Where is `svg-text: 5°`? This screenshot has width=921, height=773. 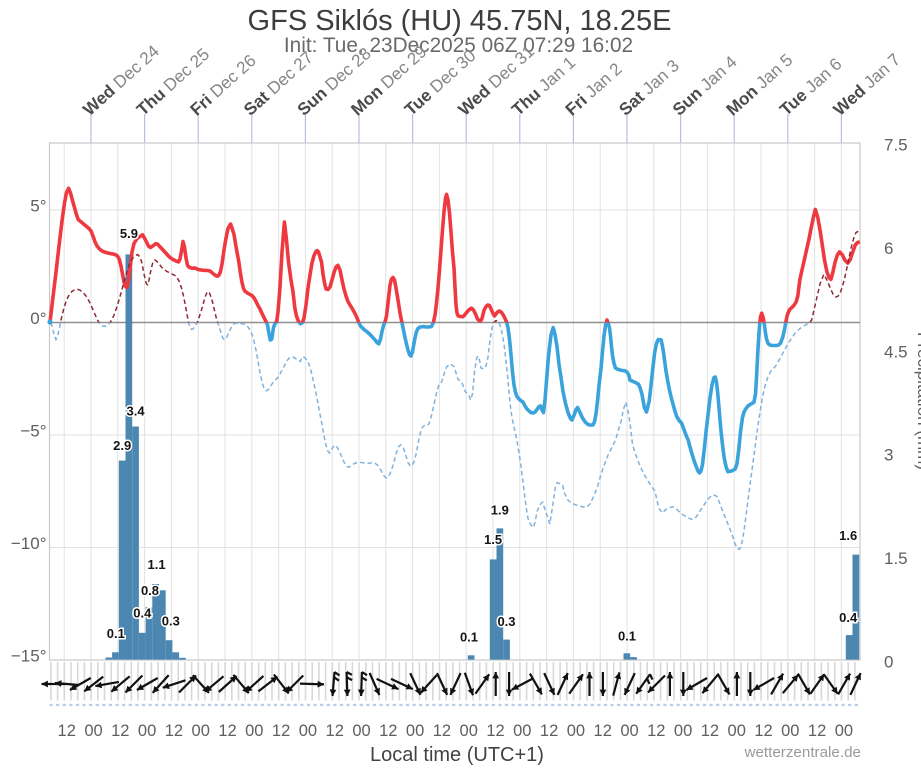 svg-text: 5° is located at coordinates (38, 206).